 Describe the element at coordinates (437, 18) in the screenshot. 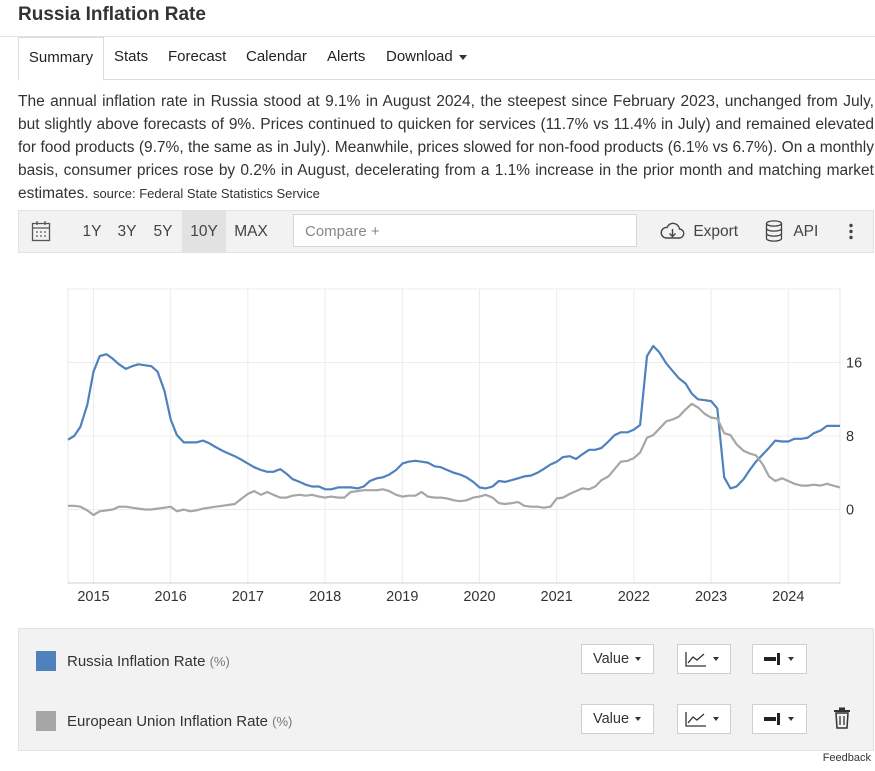

I see `header: Russia Inflation Rate` at that location.